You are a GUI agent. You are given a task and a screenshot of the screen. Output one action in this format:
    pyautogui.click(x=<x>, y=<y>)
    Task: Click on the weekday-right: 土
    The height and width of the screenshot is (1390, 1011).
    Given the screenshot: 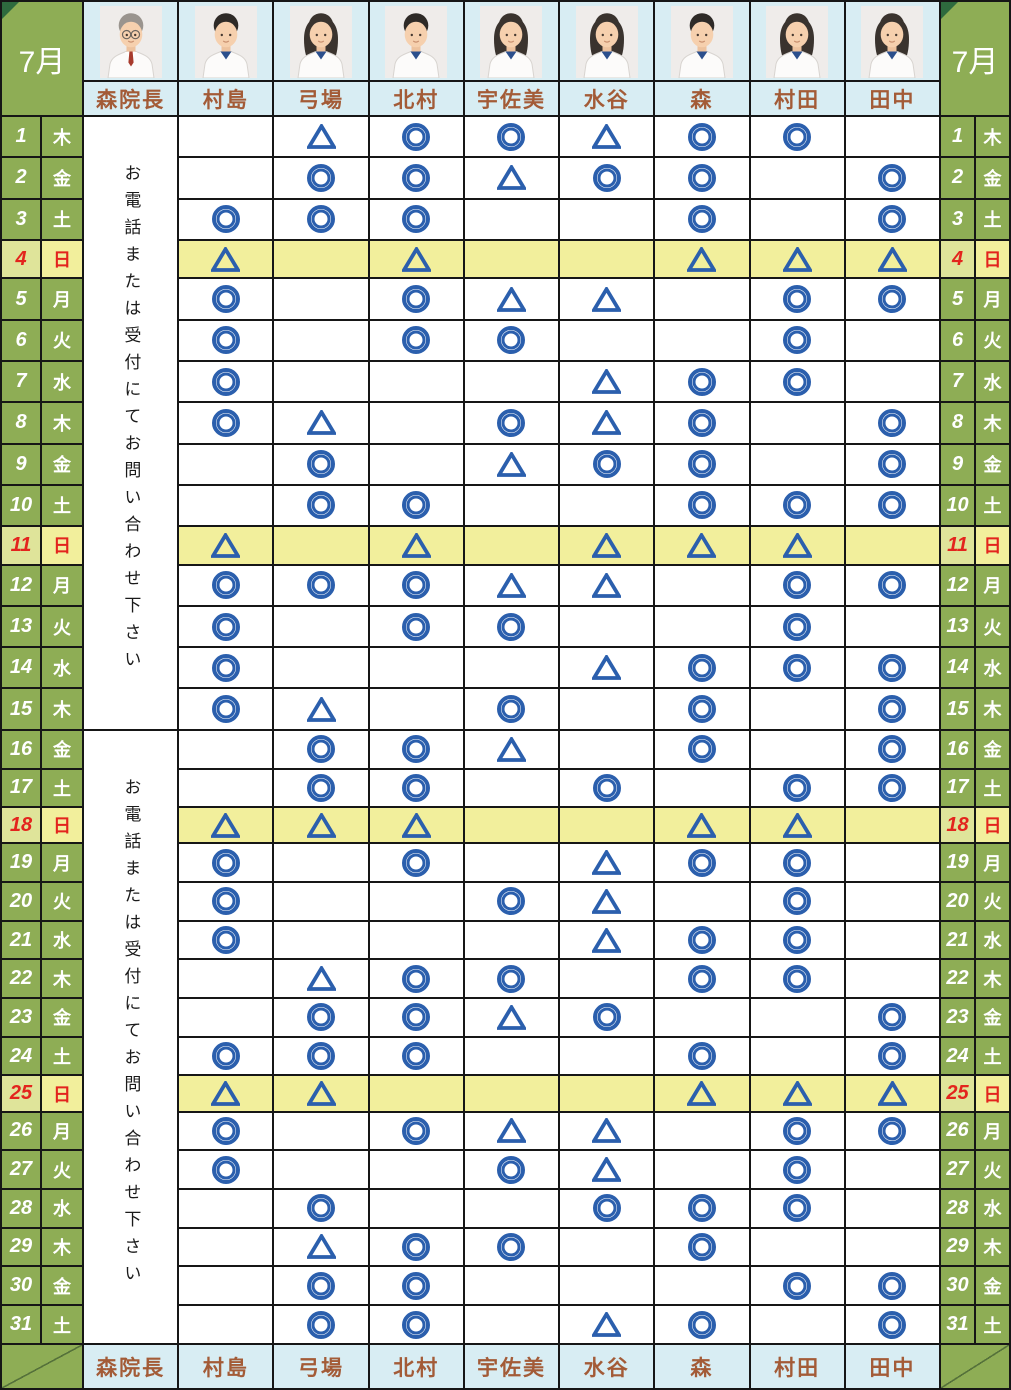 What is the action you would take?
    pyautogui.click(x=992, y=219)
    